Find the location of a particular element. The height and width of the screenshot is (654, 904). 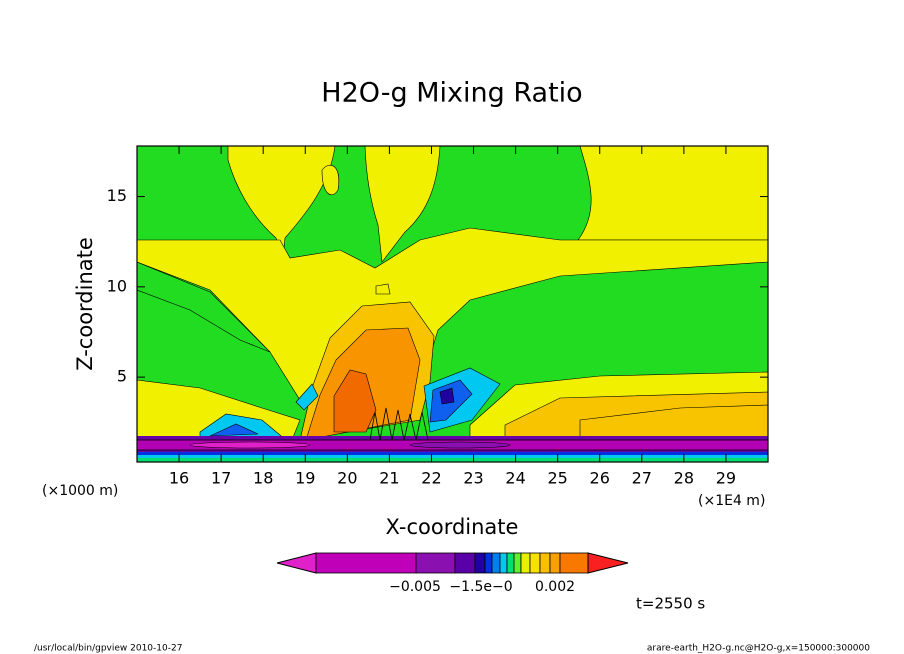

y-tick-label: 15 is located at coordinates (117, 195).